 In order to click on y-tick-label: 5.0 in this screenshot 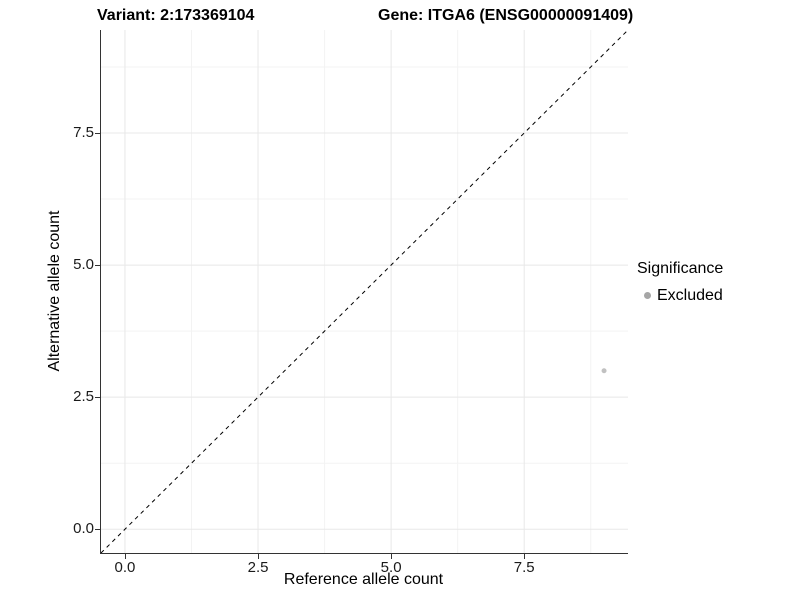, I will do `click(83, 265)`.